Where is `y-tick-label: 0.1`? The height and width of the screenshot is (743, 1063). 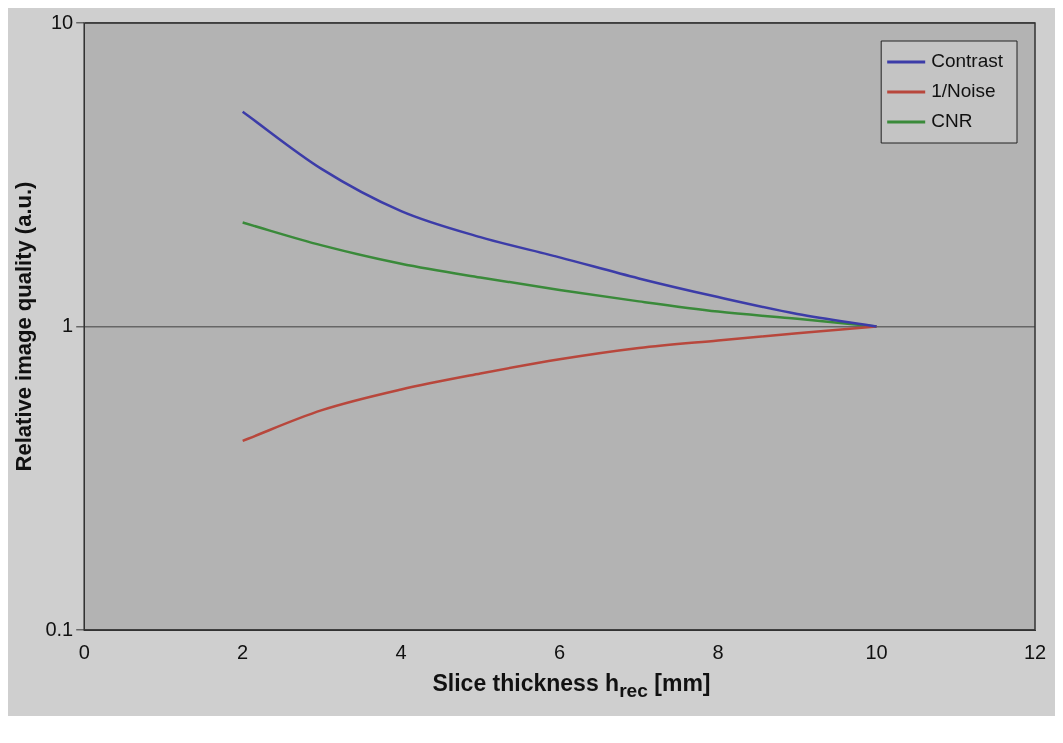
y-tick-label: 0.1 is located at coordinates (59, 628).